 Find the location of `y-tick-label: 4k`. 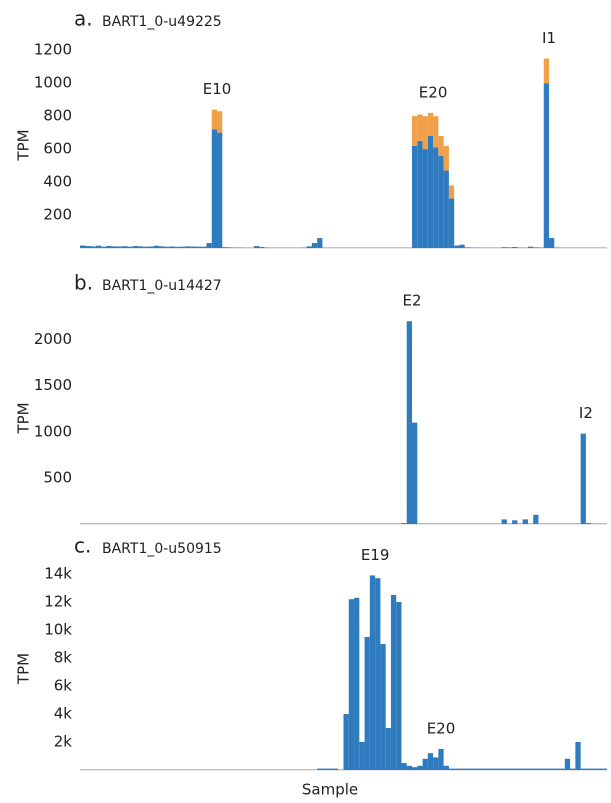

y-tick-label: 4k is located at coordinates (63, 714).